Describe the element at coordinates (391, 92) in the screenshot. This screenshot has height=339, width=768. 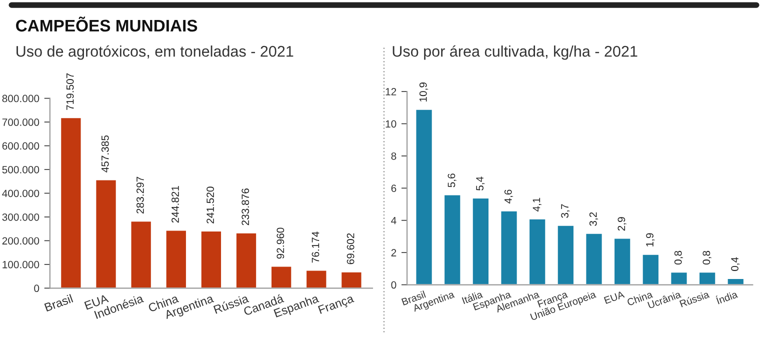
I see `y-tick-label: 12` at that location.